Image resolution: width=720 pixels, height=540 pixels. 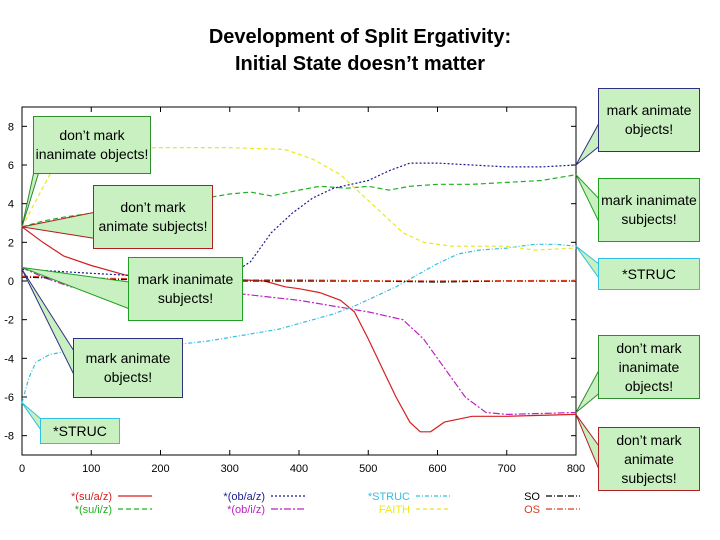 What do you see at coordinates (9, 398) in the screenshot?
I see `y-tick-label: -6` at bounding box center [9, 398].